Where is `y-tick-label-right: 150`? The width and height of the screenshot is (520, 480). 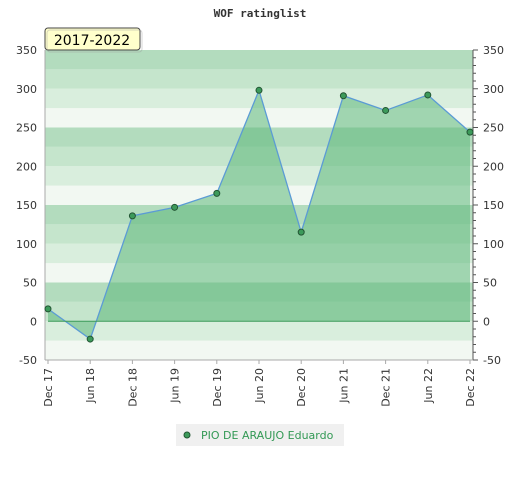
y-tick-label-right: 150 is located at coordinates (493, 205).